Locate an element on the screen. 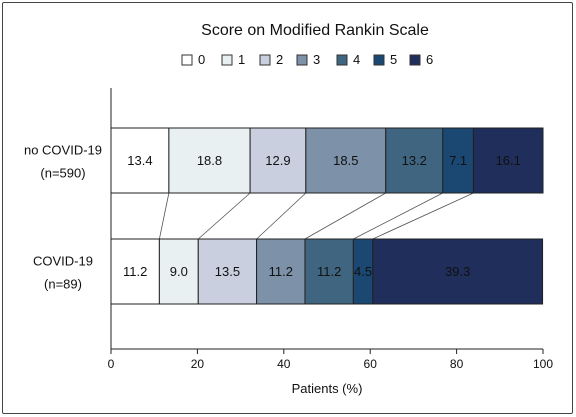 The width and height of the screenshot is (576, 417). bar-label-r0-s4: 13.2 is located at coordinates (414, 160).